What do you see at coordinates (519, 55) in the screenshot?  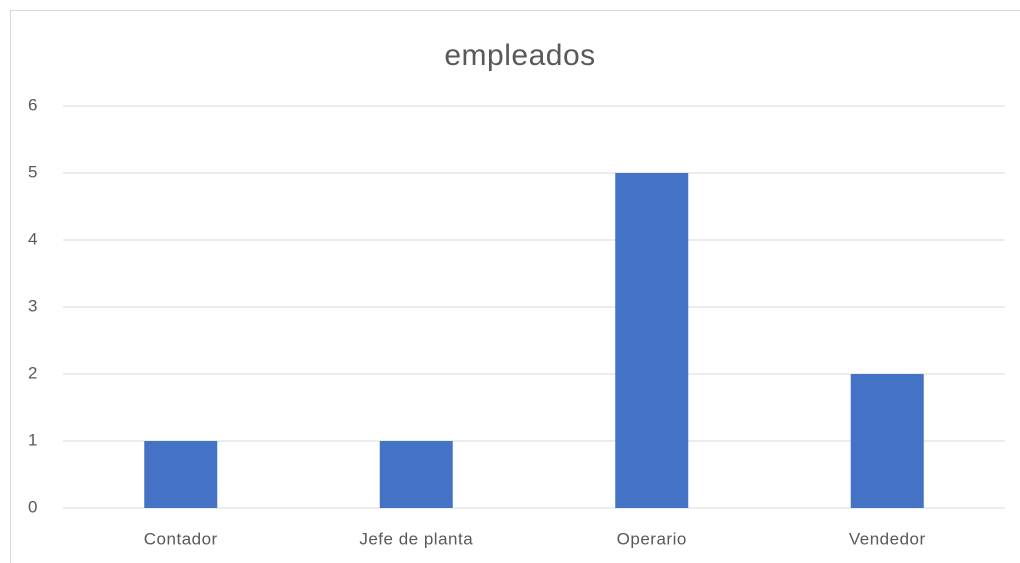 I see `chart-title: empleados` at bounding box center [519, 55].